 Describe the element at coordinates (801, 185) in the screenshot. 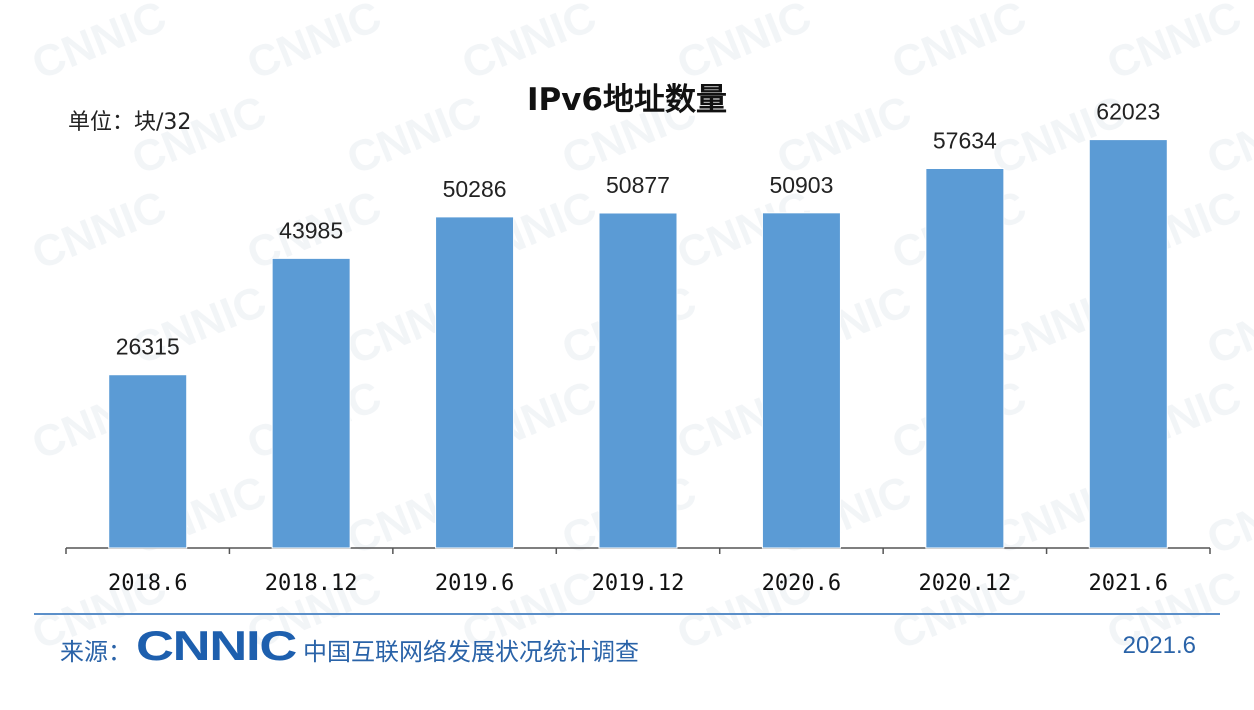

I see `data-label-2020.6: 50903` at that location.